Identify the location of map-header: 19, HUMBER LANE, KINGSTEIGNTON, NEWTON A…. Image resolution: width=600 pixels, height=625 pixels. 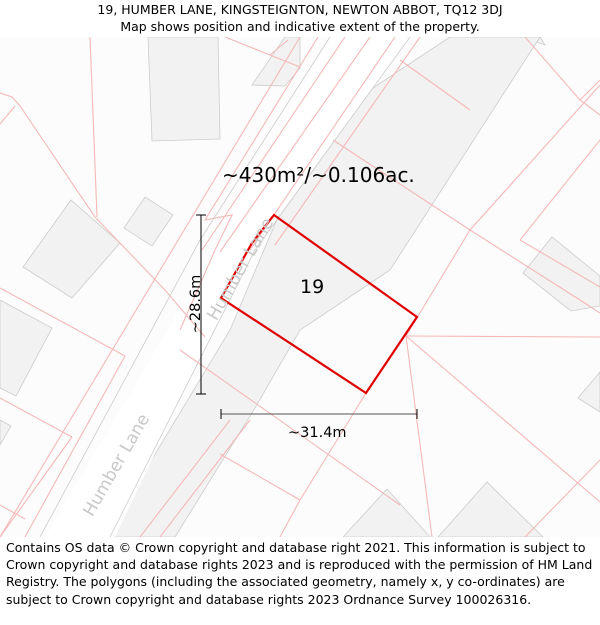
(300, 19).